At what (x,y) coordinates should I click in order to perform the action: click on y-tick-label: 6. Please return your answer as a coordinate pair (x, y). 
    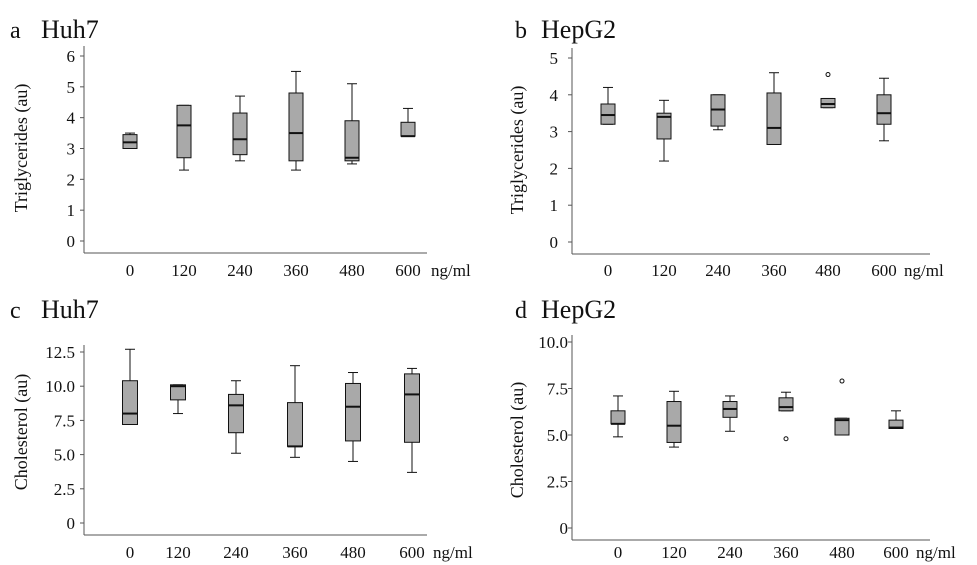
    Looking at the image, I should click on (71, 56).